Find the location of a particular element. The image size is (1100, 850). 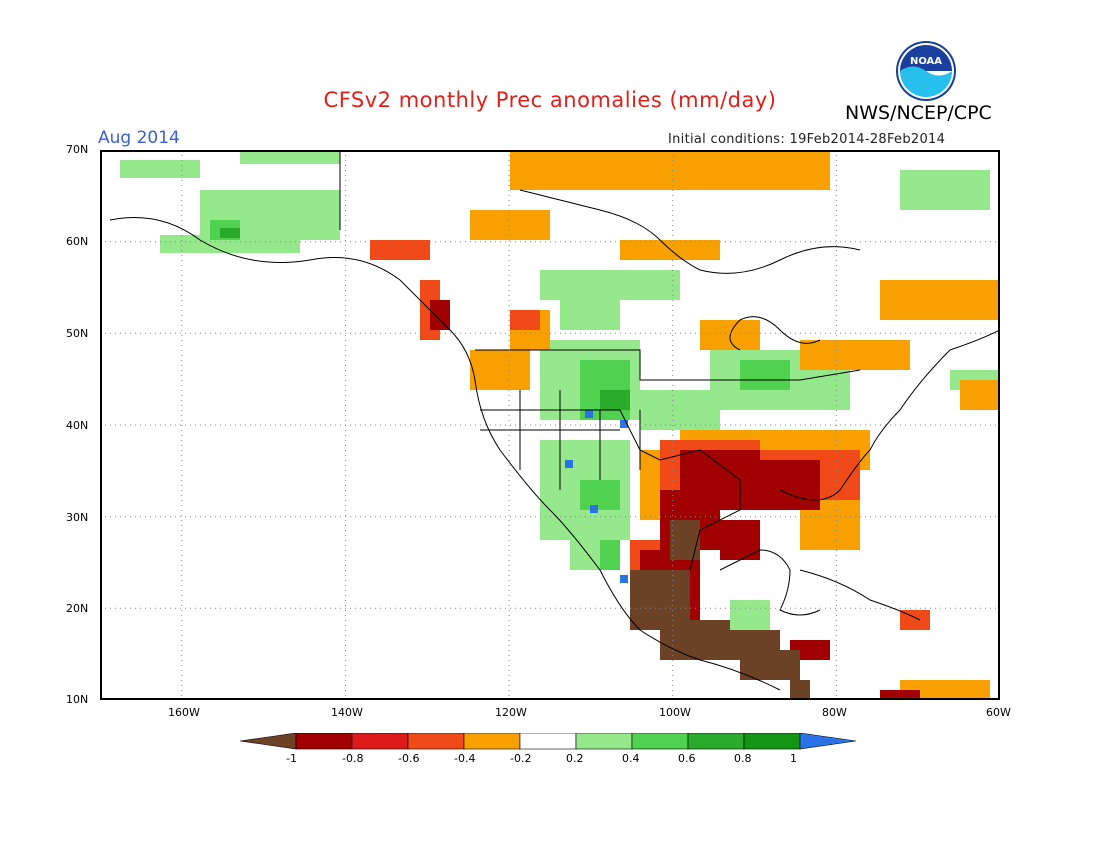

map-title: CFSv2 monthly Prec anomalies (mm/day) is located at coordinates (550, 100).